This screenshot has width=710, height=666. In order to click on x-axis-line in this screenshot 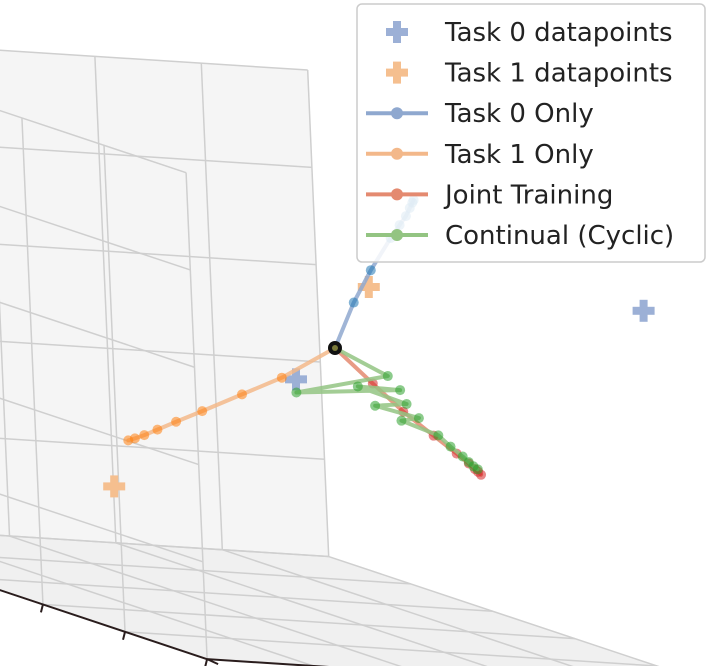, I will do `click(268, 662)`.